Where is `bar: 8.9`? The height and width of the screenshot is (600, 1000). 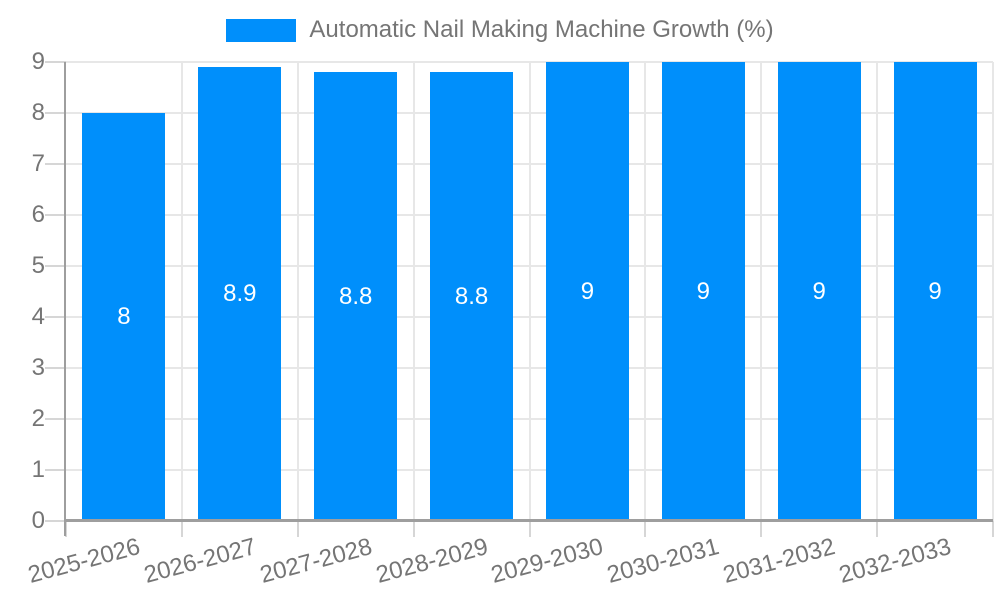 bar: 8.9 is located at coordinates (240, 294).